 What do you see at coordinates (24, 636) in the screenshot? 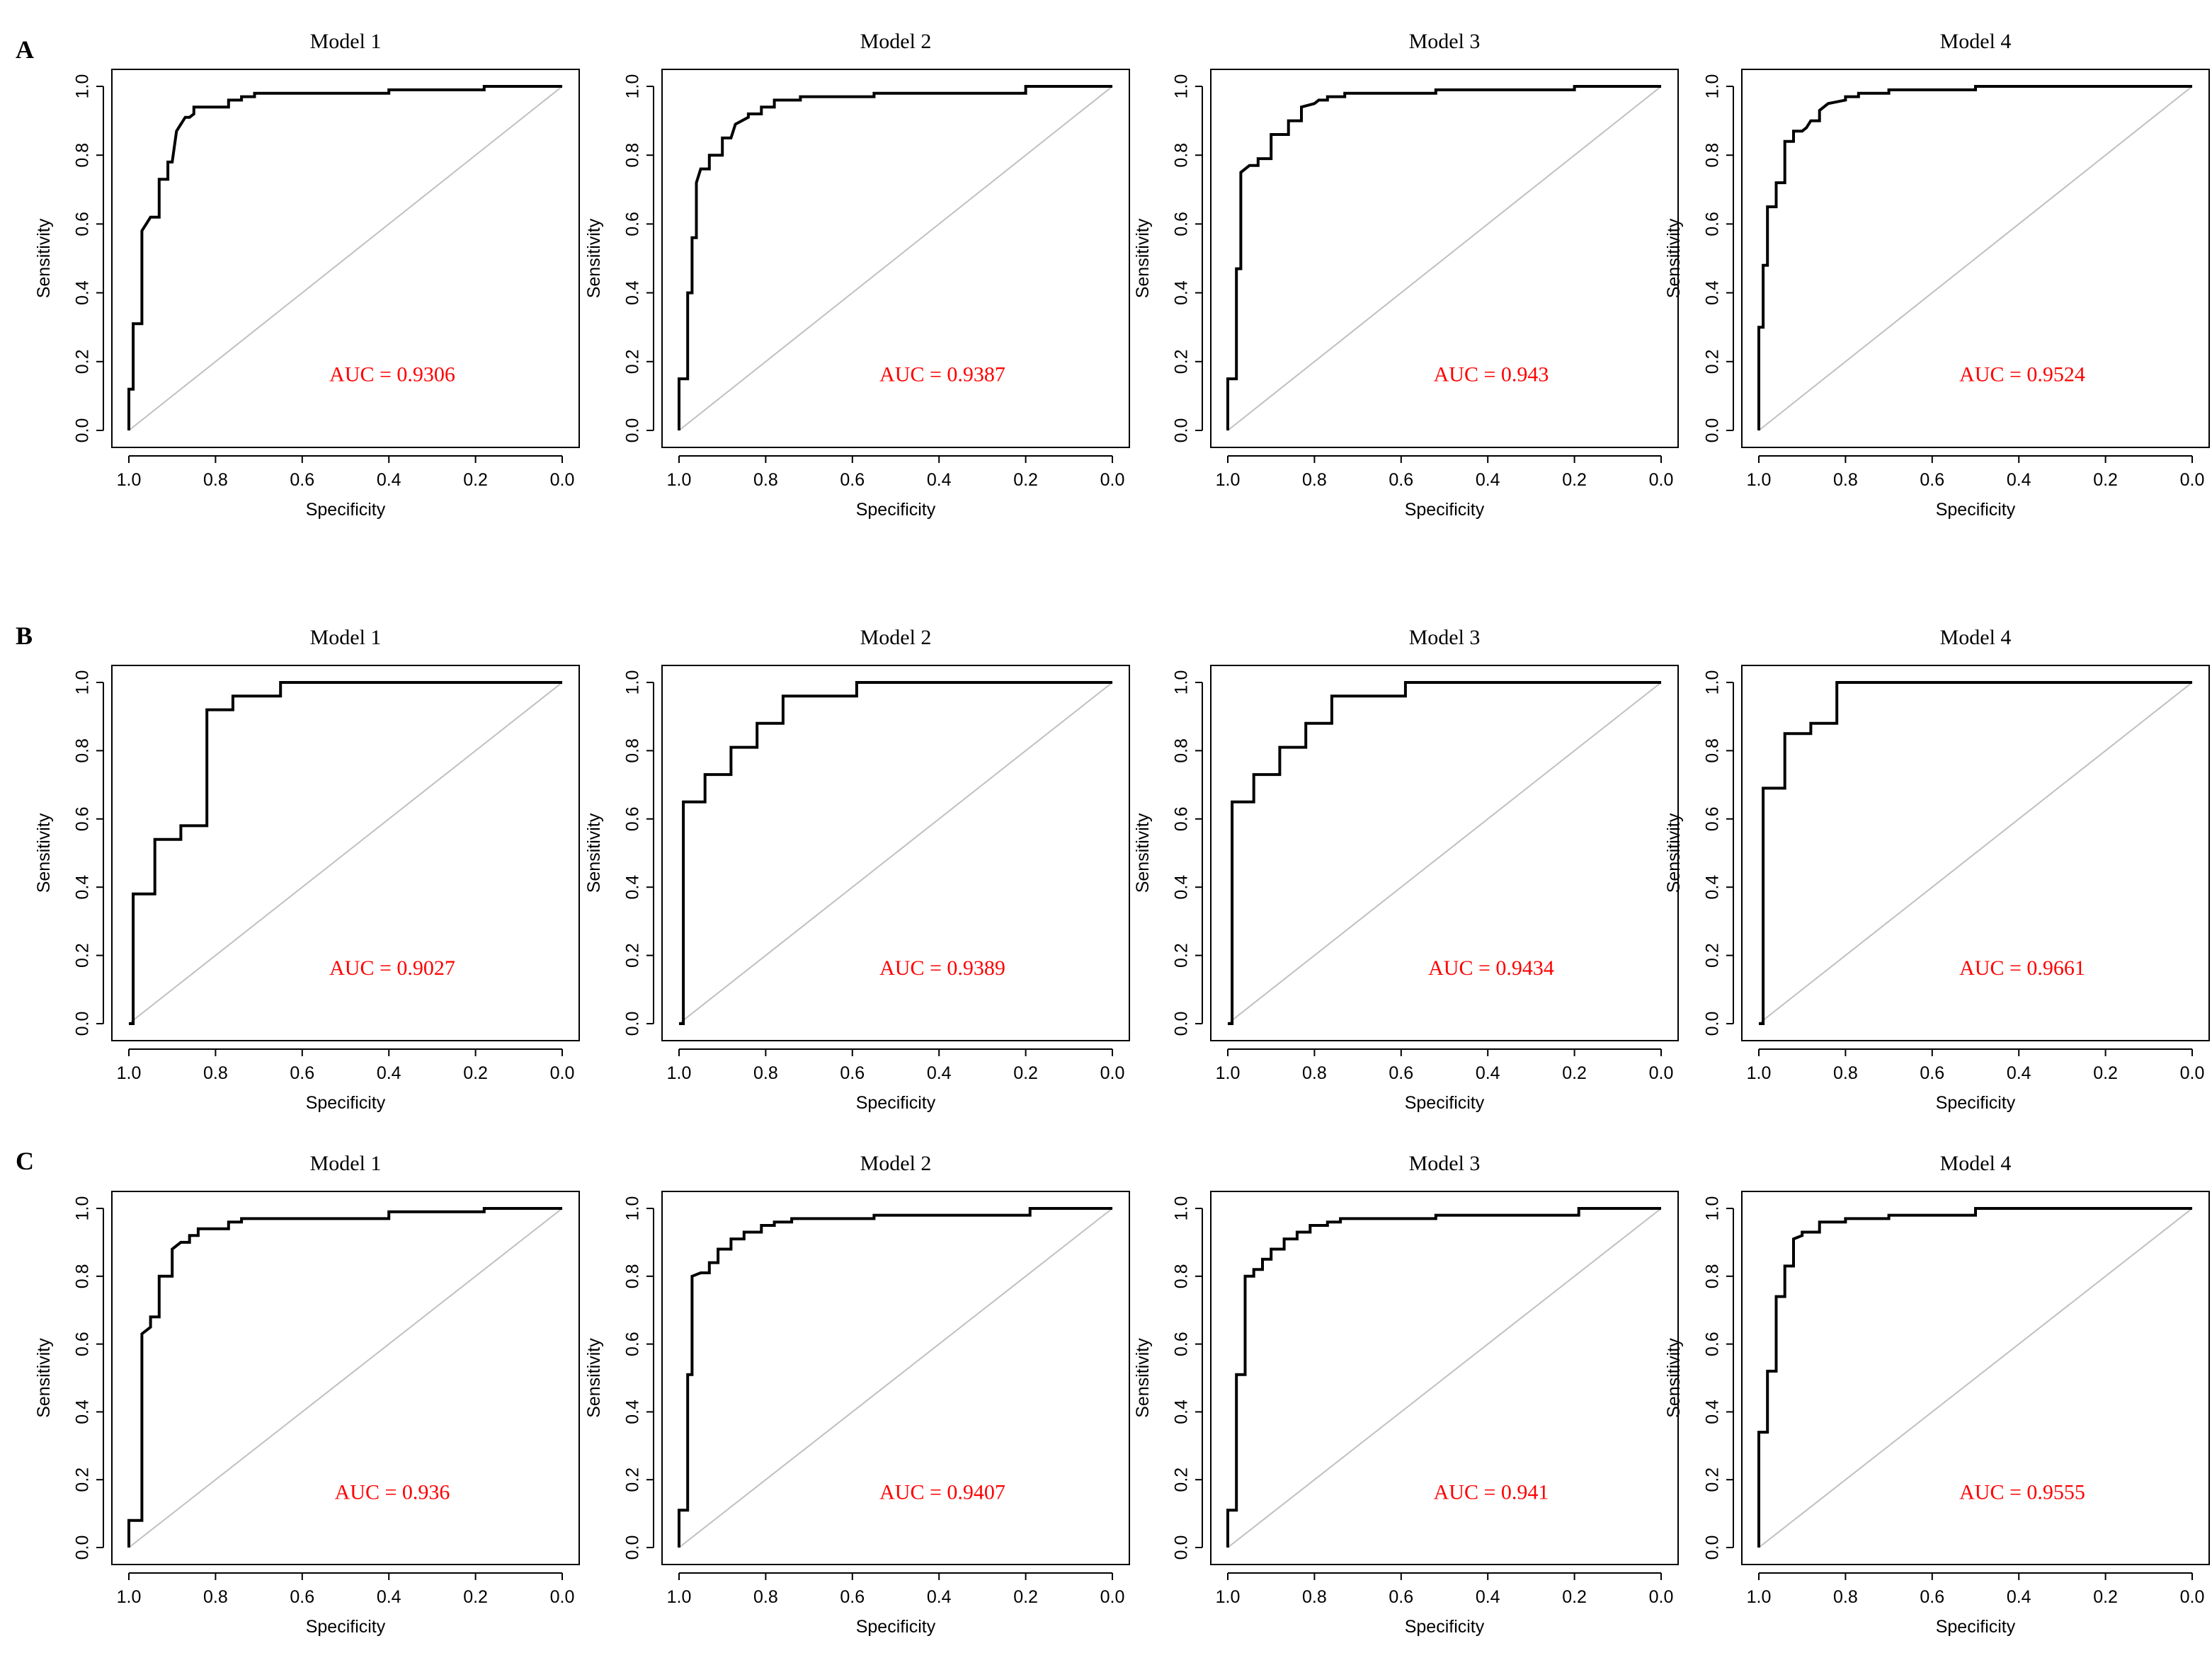
I see `row-label-B: B` at bounding box center [24, 636].